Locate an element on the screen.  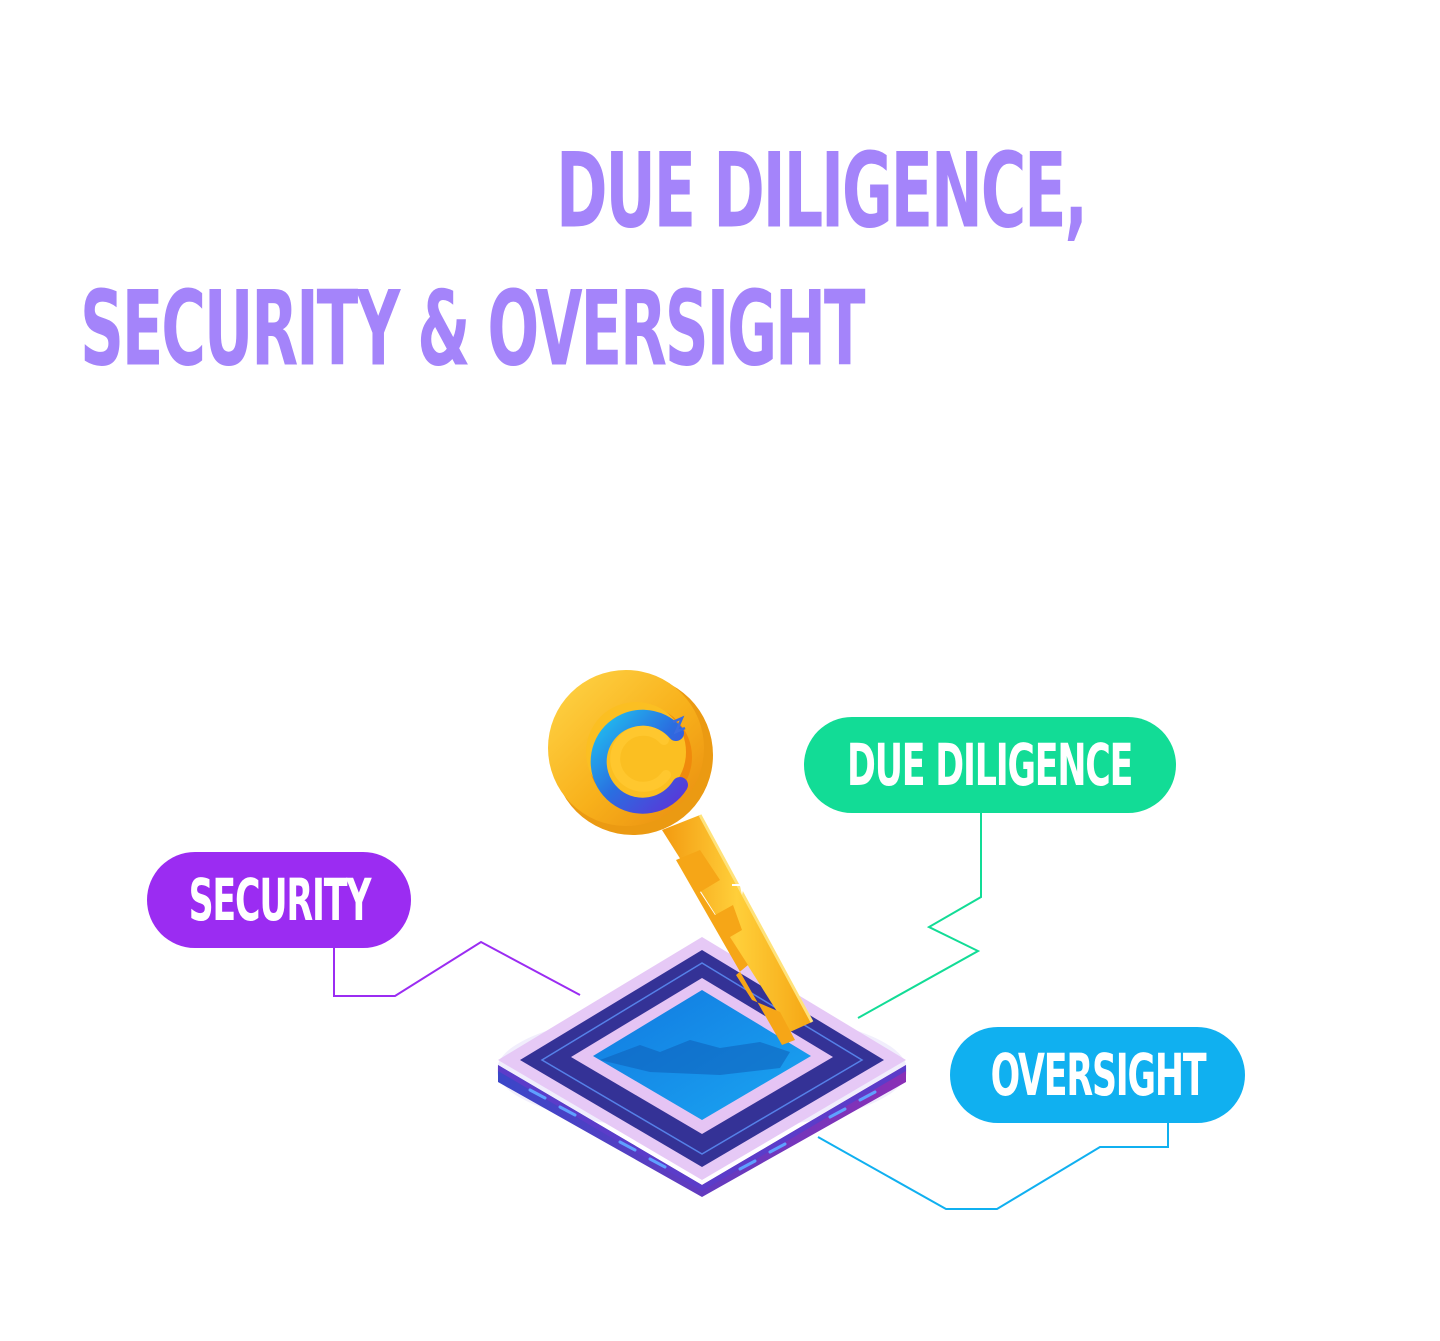
security-label: SECURITY is located at coordinates (279, 900).